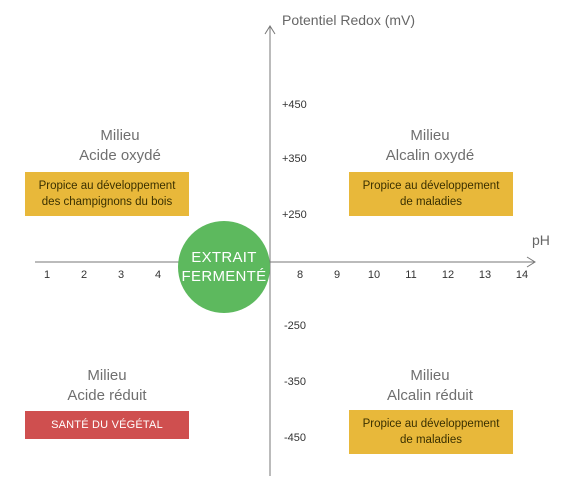  I want to click on quadrant-title-bottom-right: Milieu Alcalin réduit, so click(430, 386).